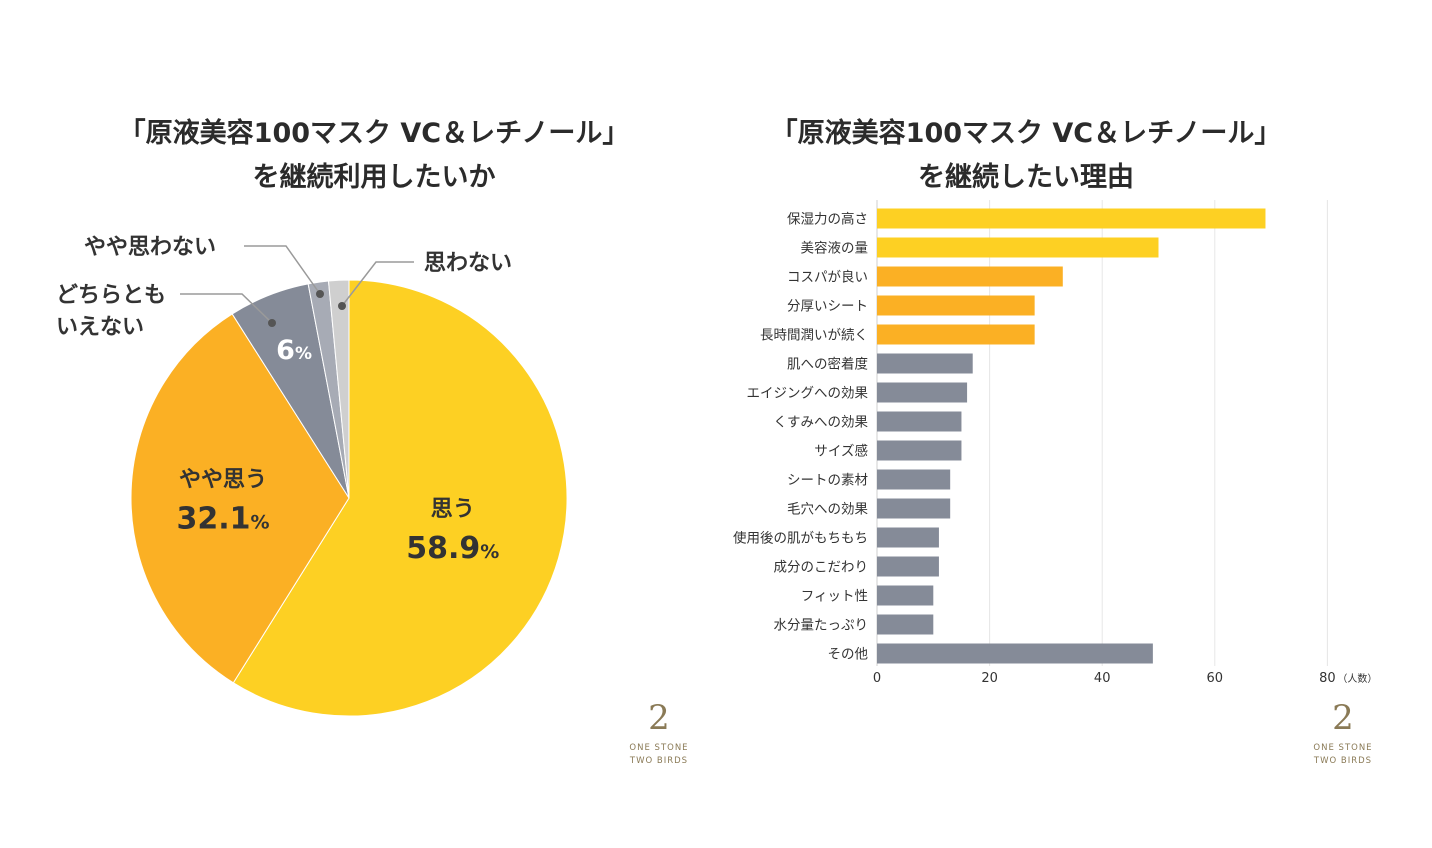  Describe the element at coordinates (834, 597) in the screenshot. I see `category-label: フィット性` at that location.